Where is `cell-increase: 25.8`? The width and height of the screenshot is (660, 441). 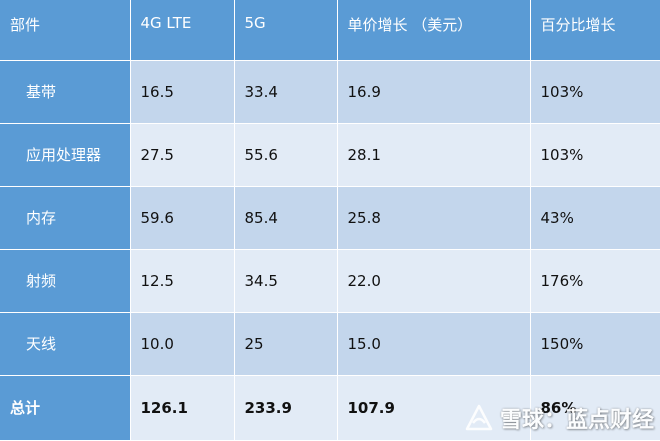 cell-increase: 25.8 is located at coordinates (433, 217).